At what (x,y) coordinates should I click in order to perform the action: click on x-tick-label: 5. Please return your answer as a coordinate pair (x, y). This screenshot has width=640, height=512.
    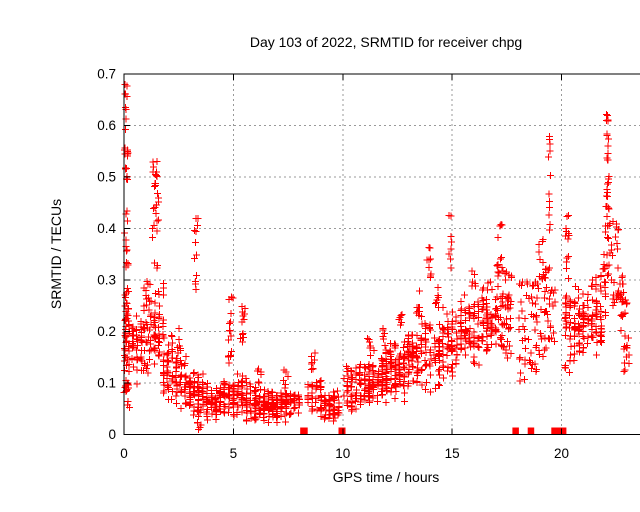
    Looking at the image, I should click on (234, 453).